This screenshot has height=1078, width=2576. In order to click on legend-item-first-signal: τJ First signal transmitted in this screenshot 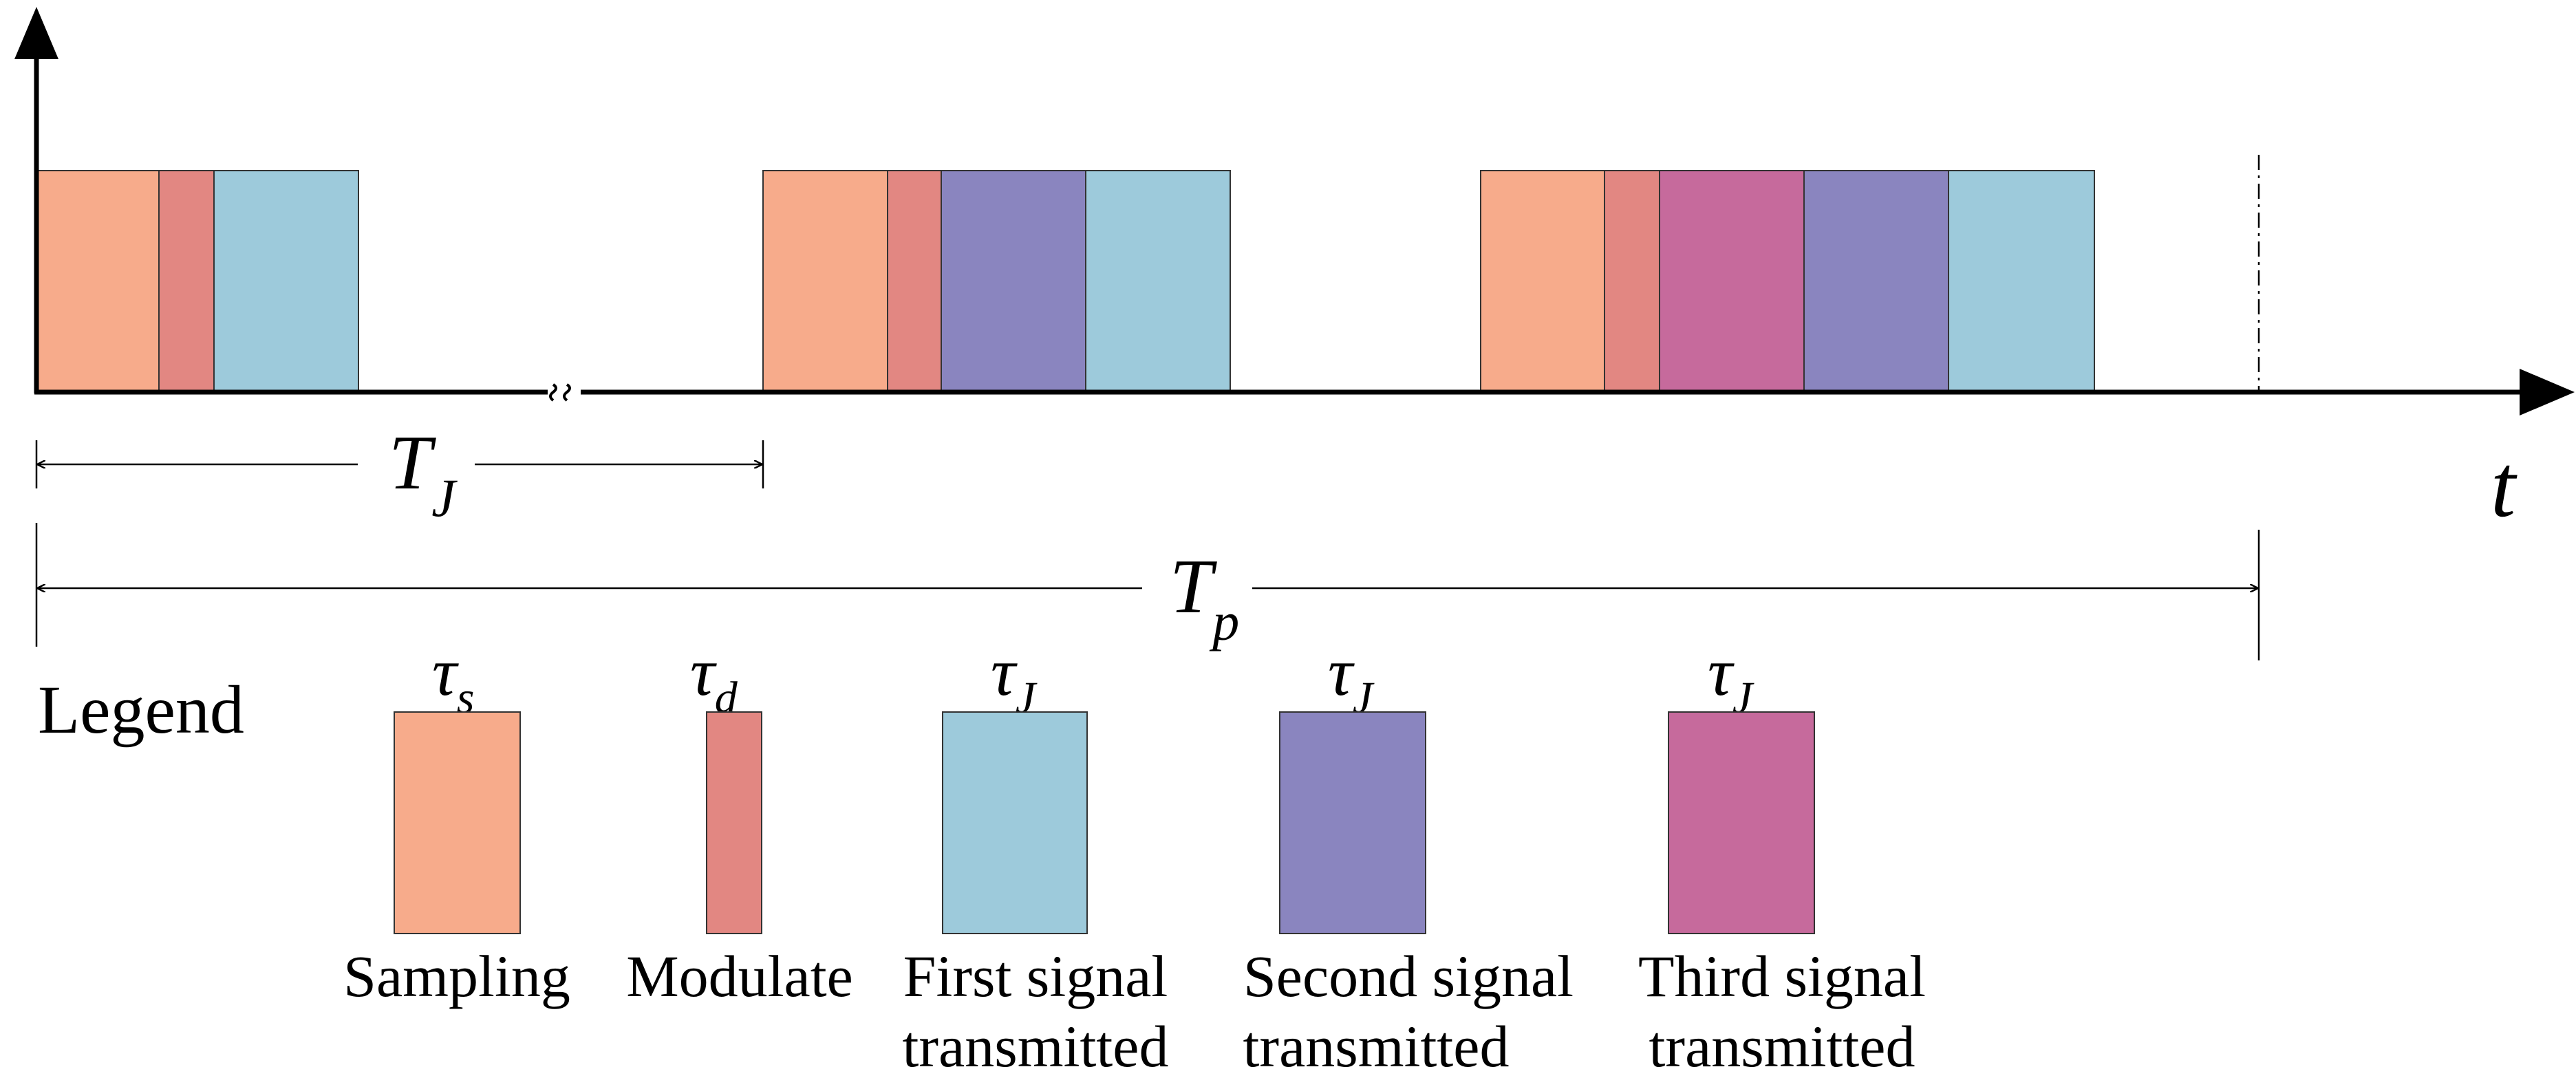, I will do `click(1036, 856)`.